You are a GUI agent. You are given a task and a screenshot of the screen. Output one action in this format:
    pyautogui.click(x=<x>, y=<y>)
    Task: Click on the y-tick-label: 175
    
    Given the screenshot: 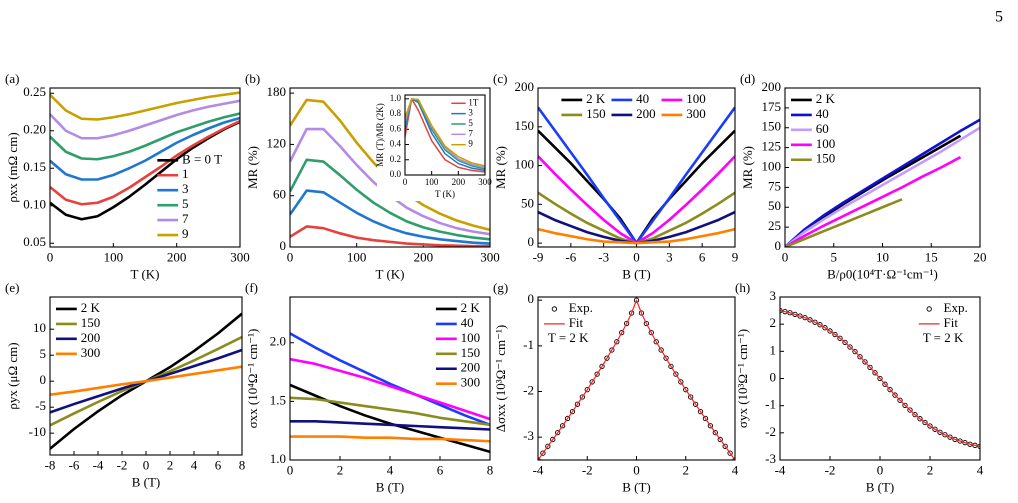 What is the action you would take?
    pyautogui.click(x=772, y=106)
    